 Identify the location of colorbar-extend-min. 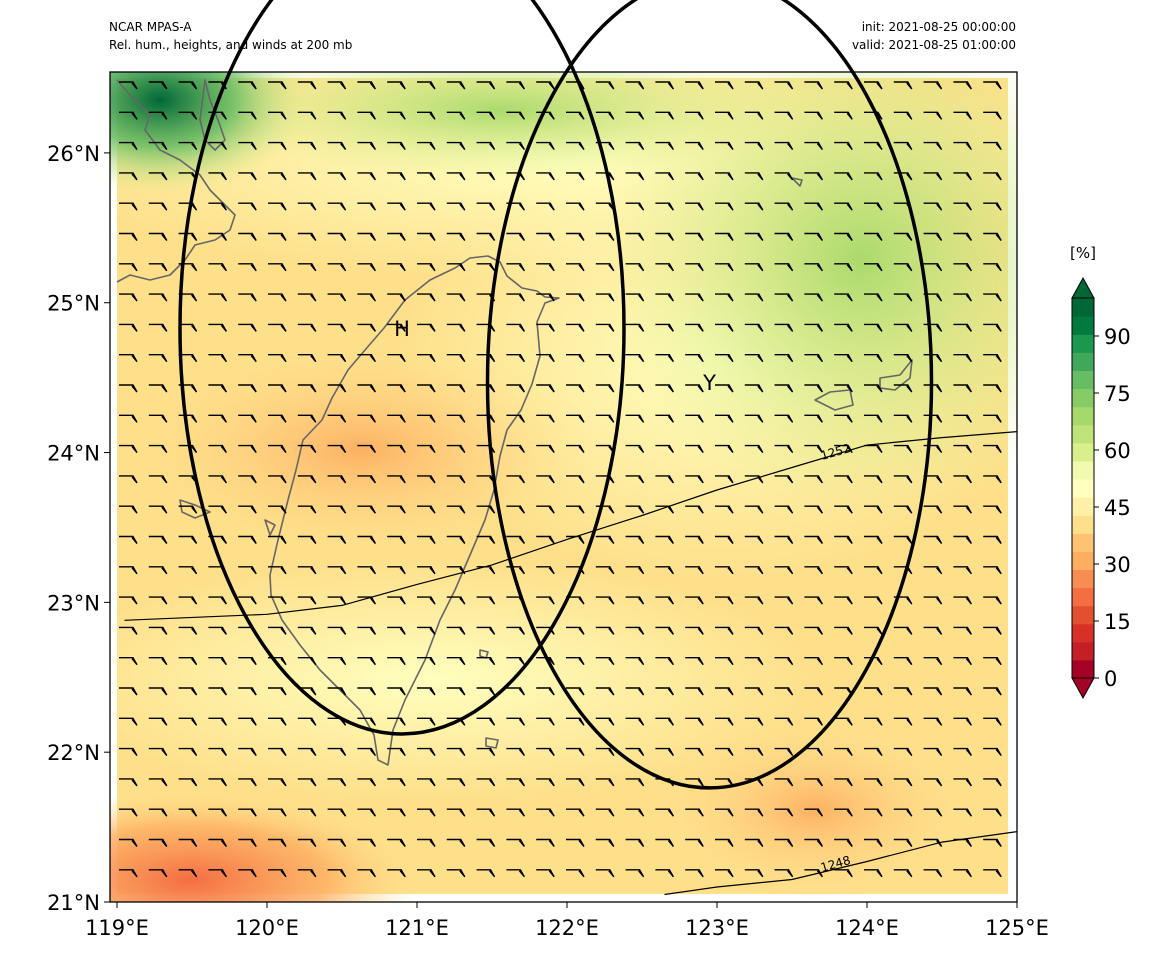
(1083, 688).